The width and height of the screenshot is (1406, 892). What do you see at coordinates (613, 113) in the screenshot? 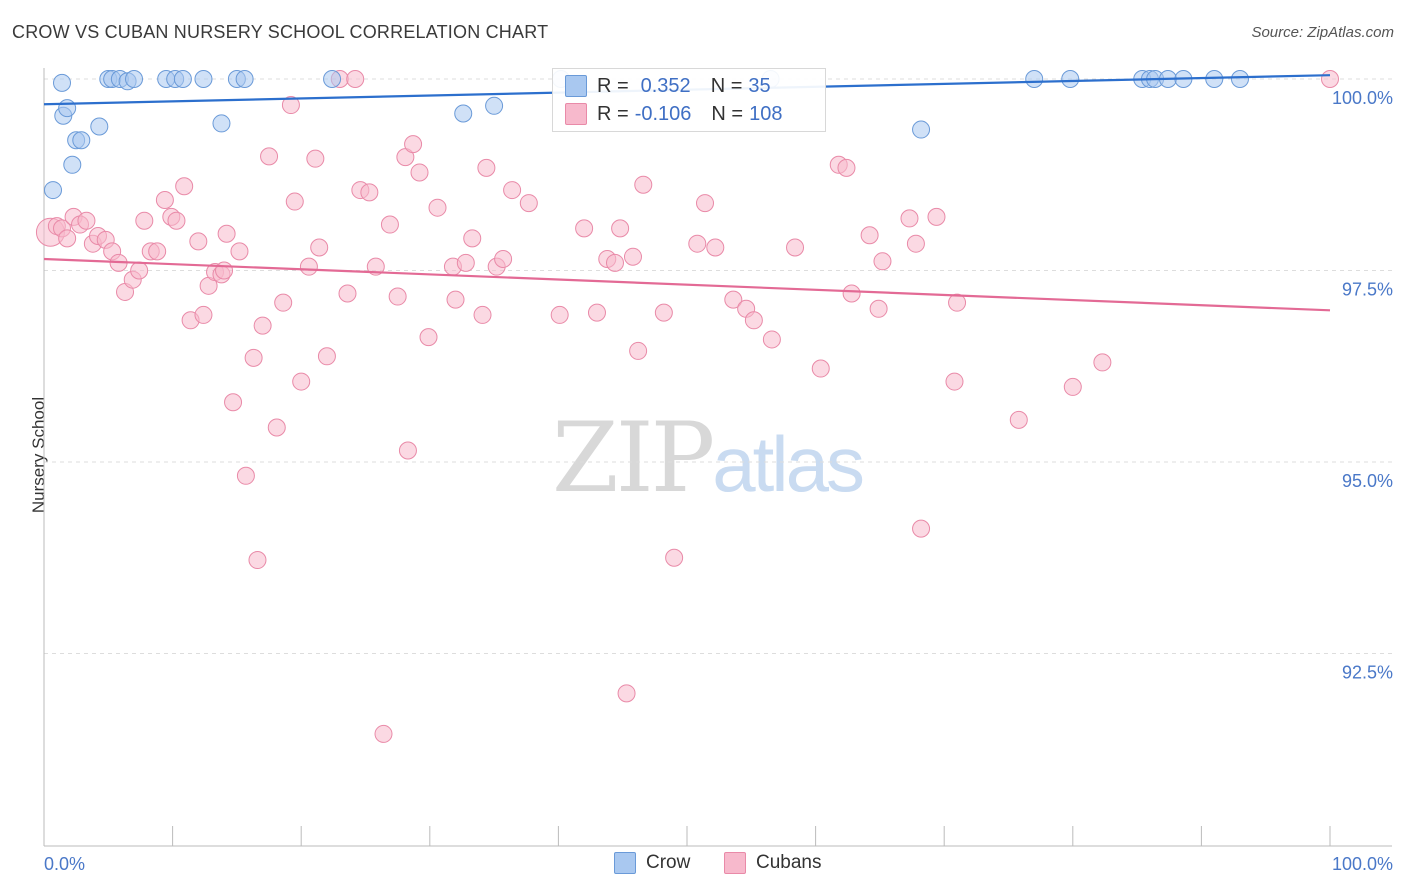
I see `cubans-r-label: R =` at bounding box center [613, 113].